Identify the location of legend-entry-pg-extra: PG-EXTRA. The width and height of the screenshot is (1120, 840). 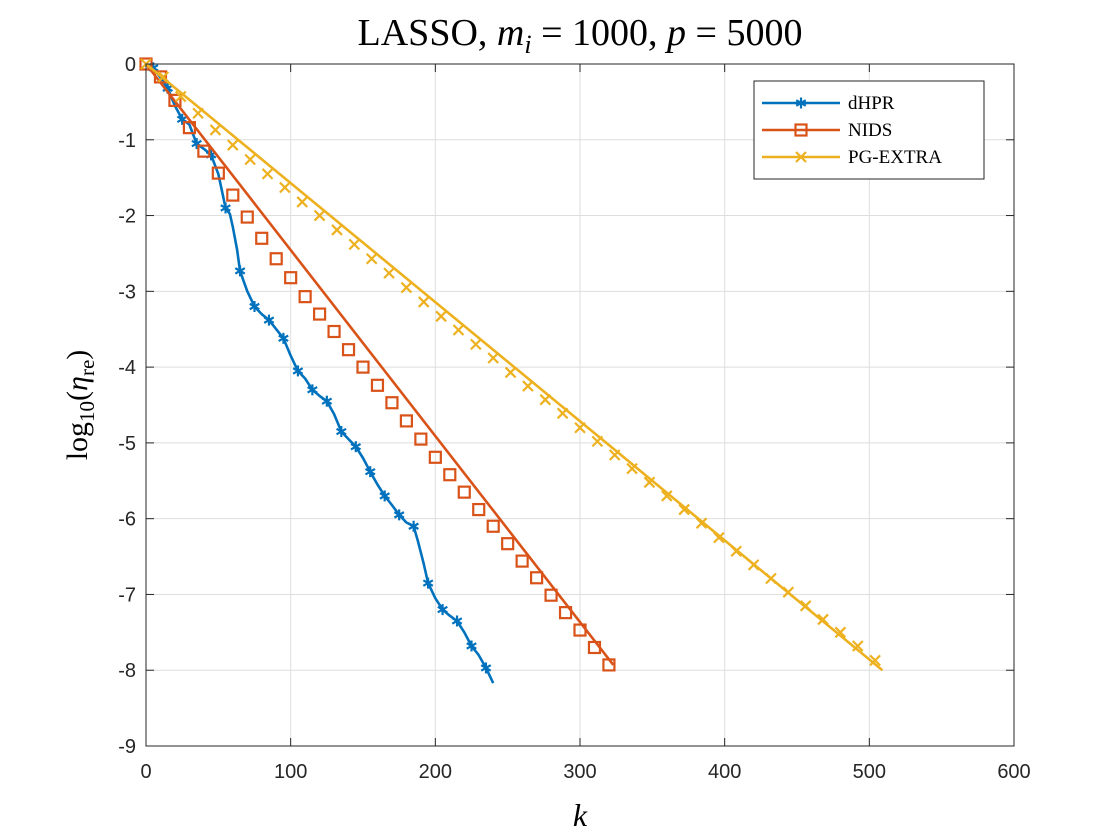
(852, 157).